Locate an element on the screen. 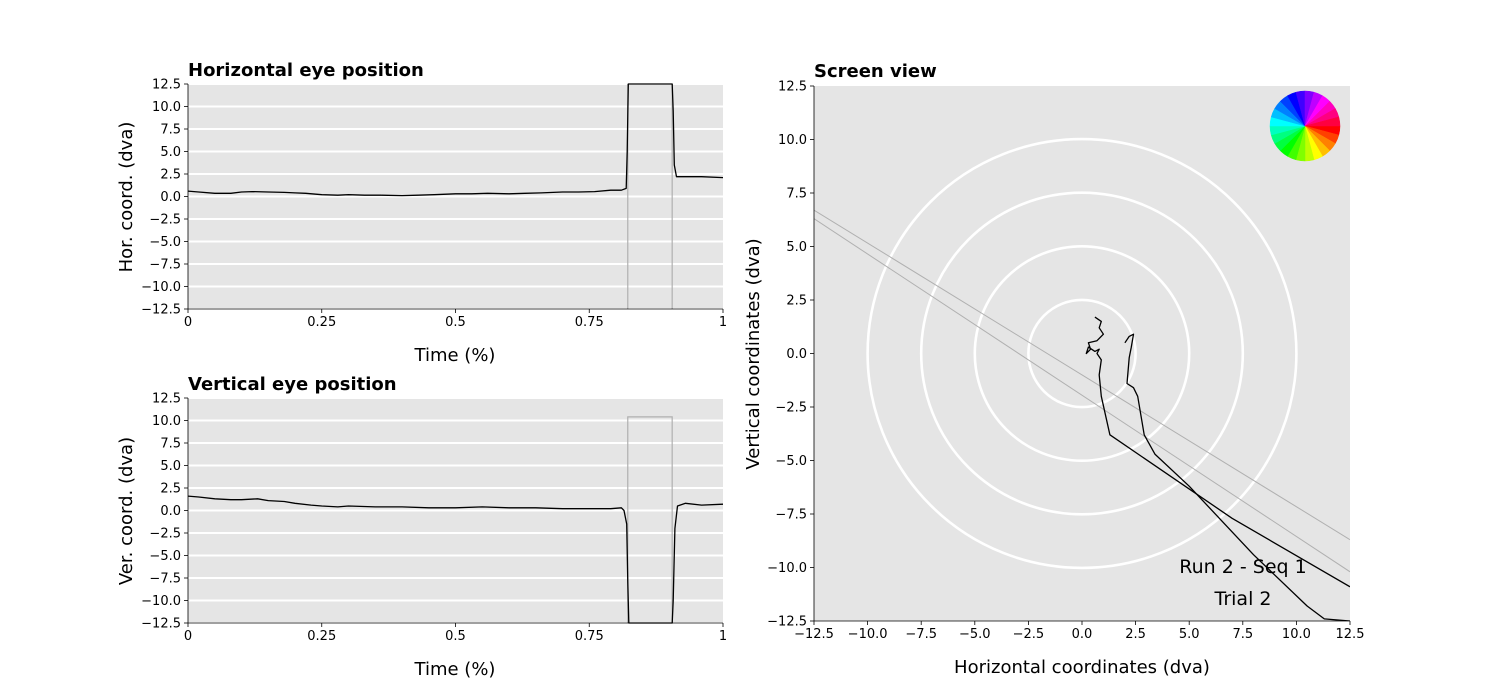 The height and width of the screenshot is (700, 1500). x-tick-label: 10.0 is located at coordinates (1296, 634).